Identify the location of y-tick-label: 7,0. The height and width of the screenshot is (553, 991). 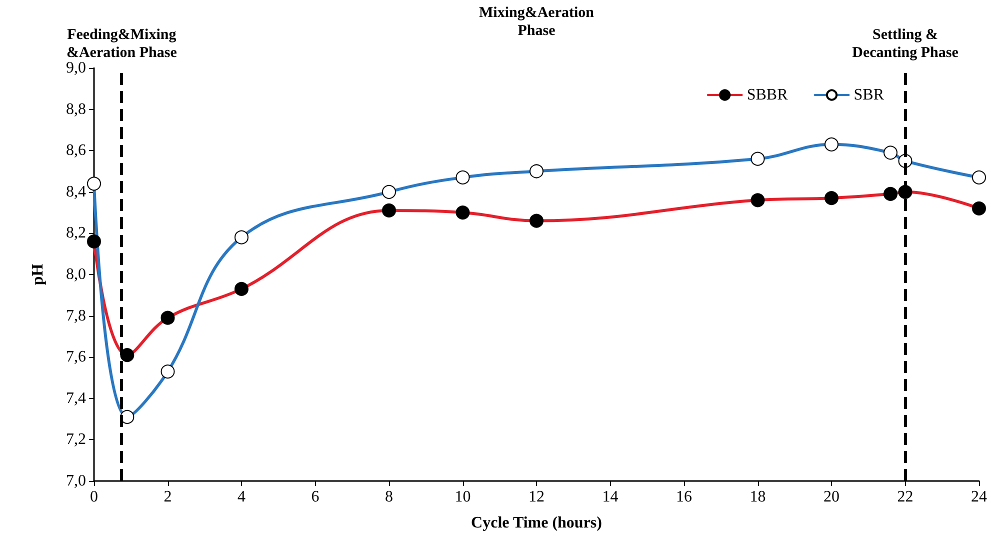
(76, 481).